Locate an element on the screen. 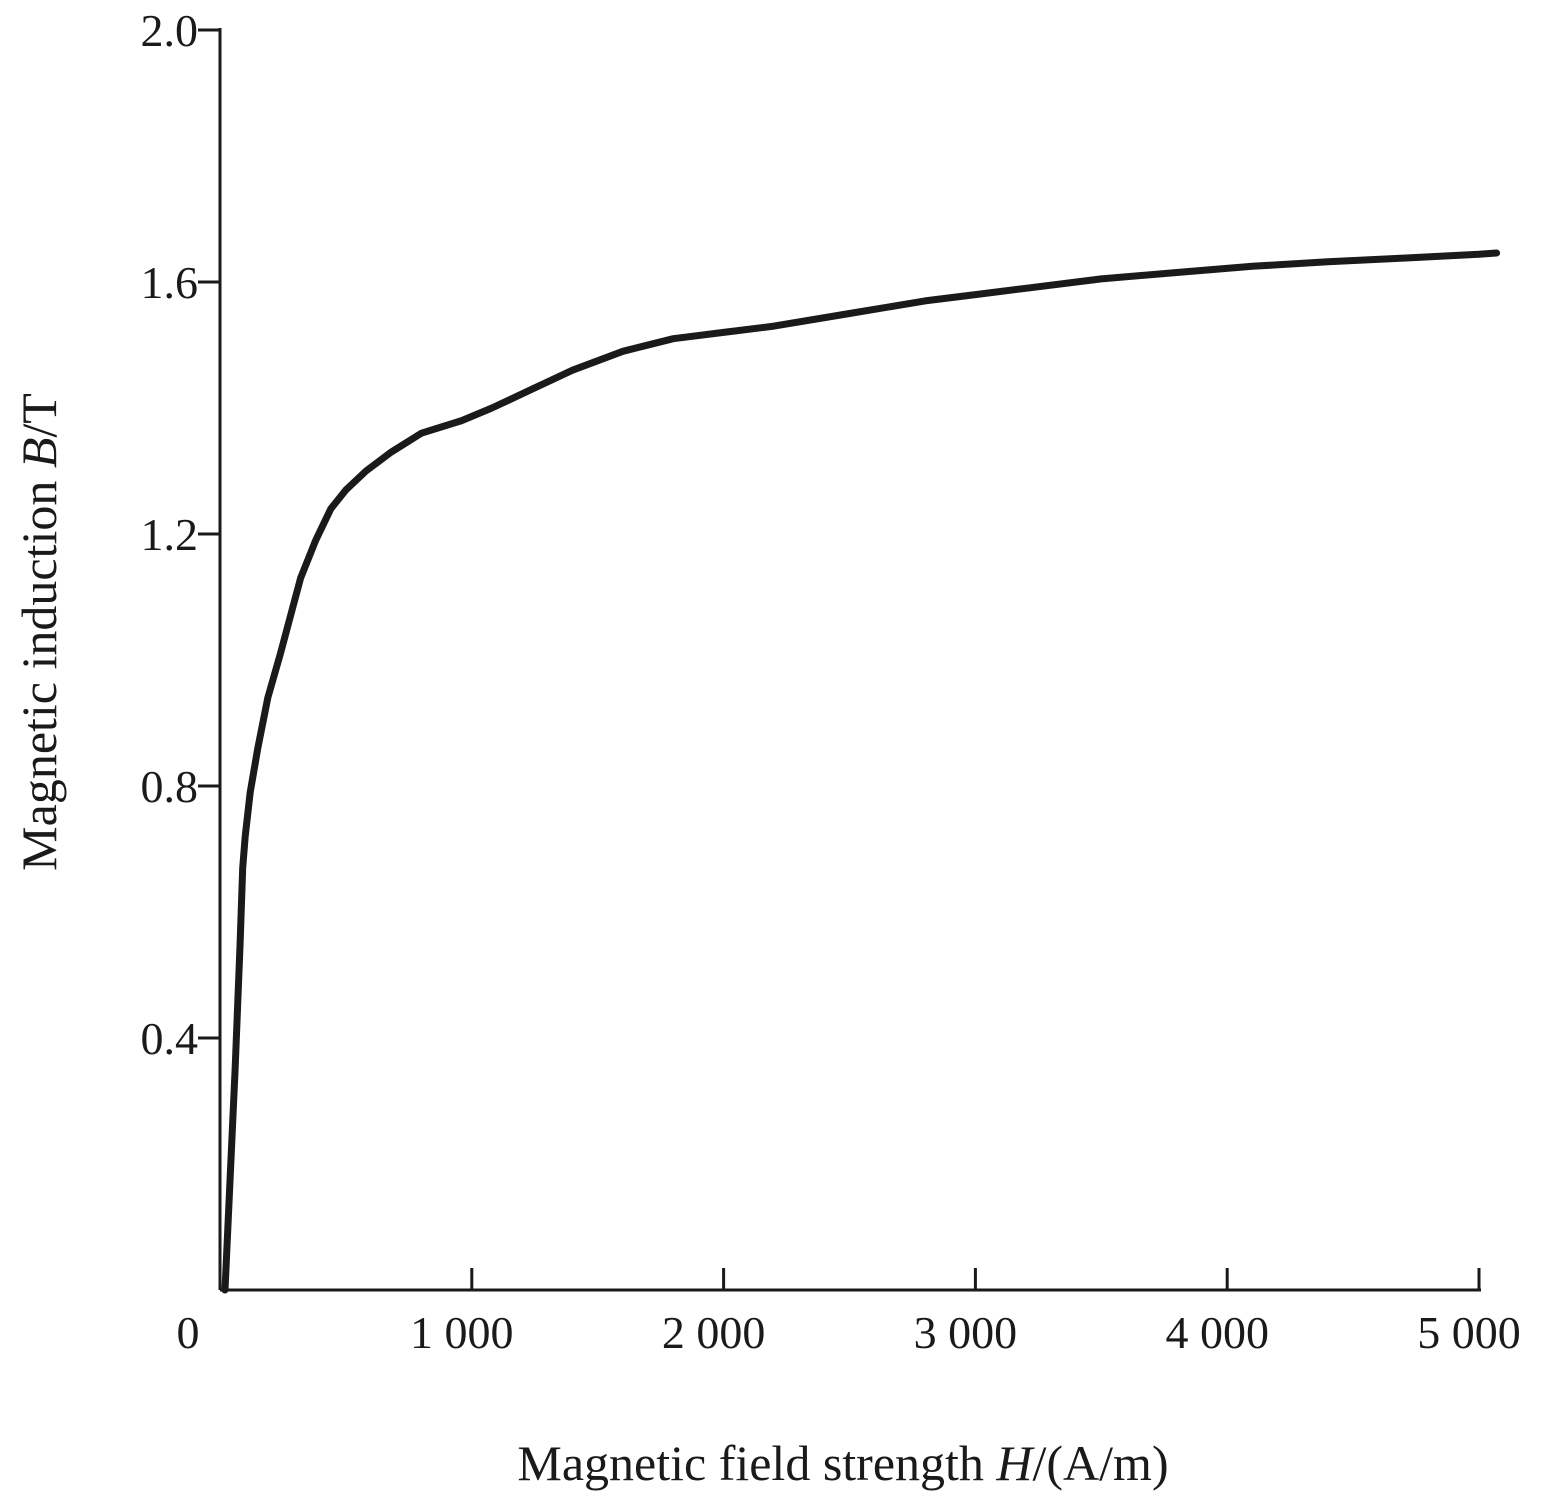 This screenshot has height=1497, width=1544. x-tick-label: 2 000 is located at coordinates (714, 1332).